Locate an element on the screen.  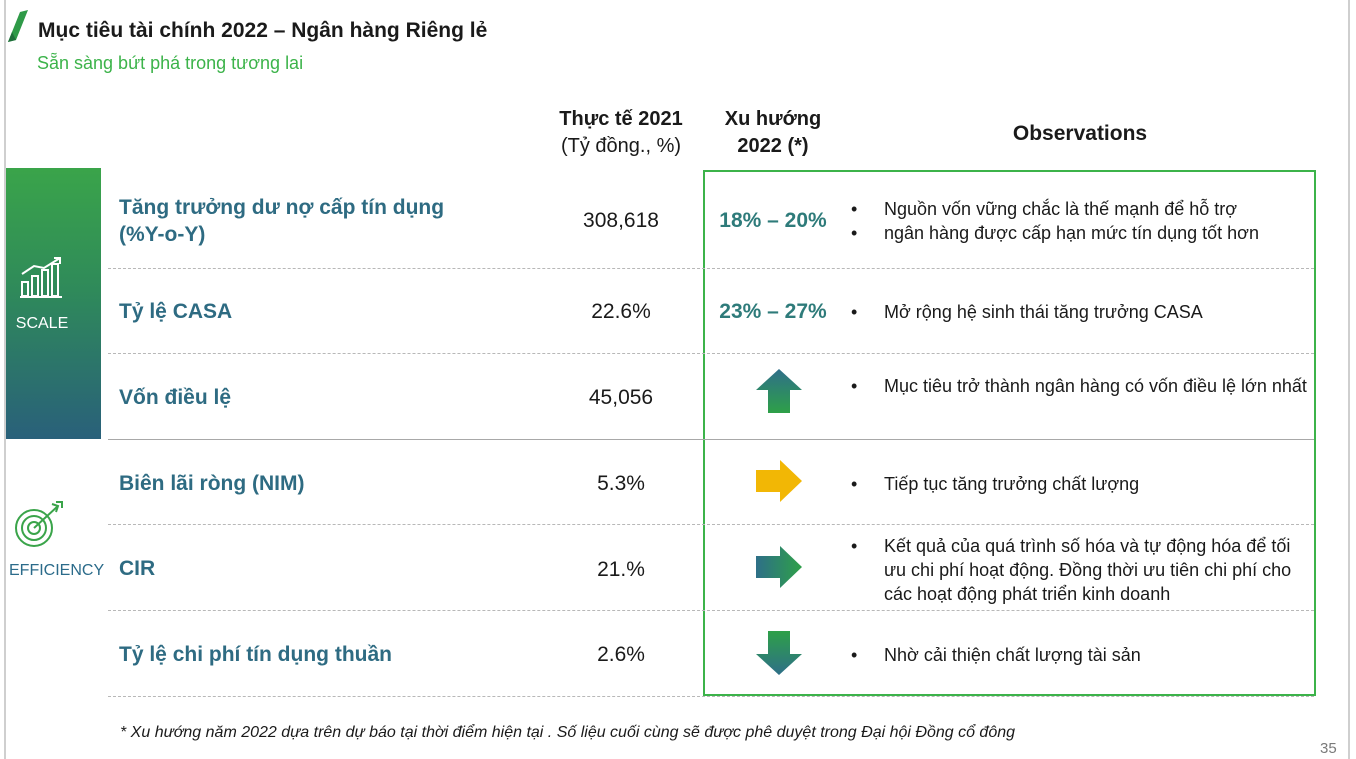
category-scale-panel: SCALE is located at coordinates (53, 303).